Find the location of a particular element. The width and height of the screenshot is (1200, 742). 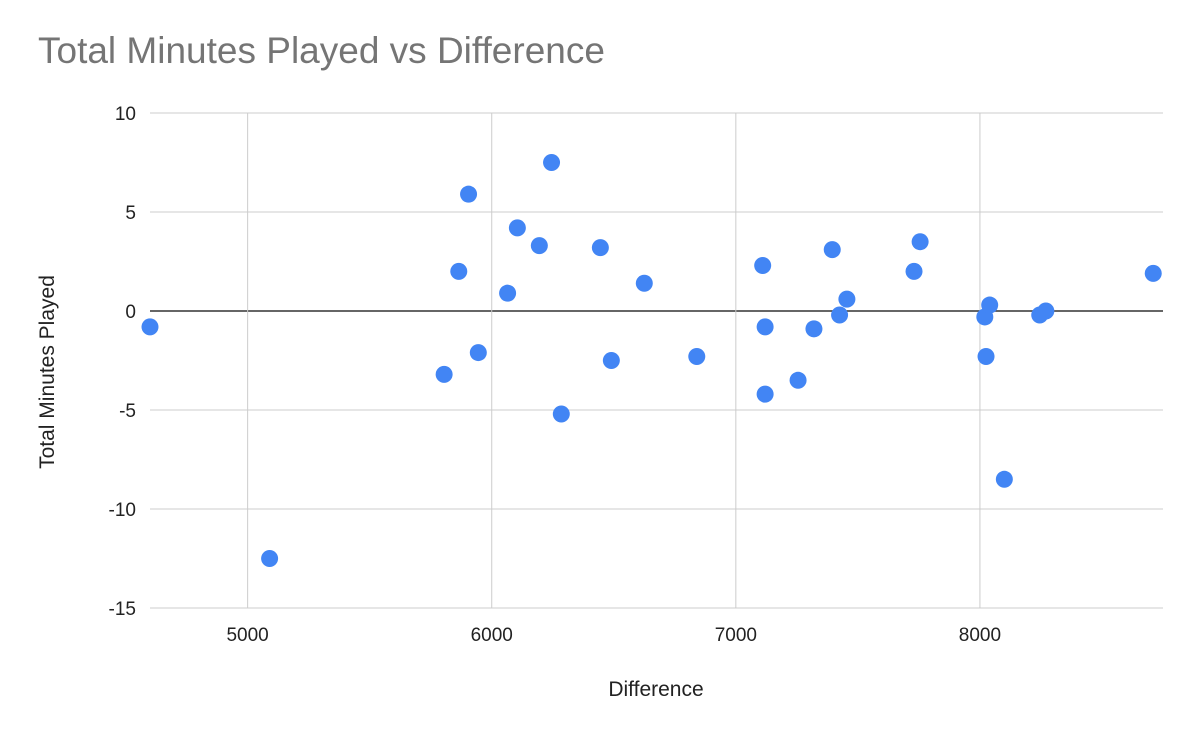

x-tick-label: 6000 is located at coordinates (492, 635).